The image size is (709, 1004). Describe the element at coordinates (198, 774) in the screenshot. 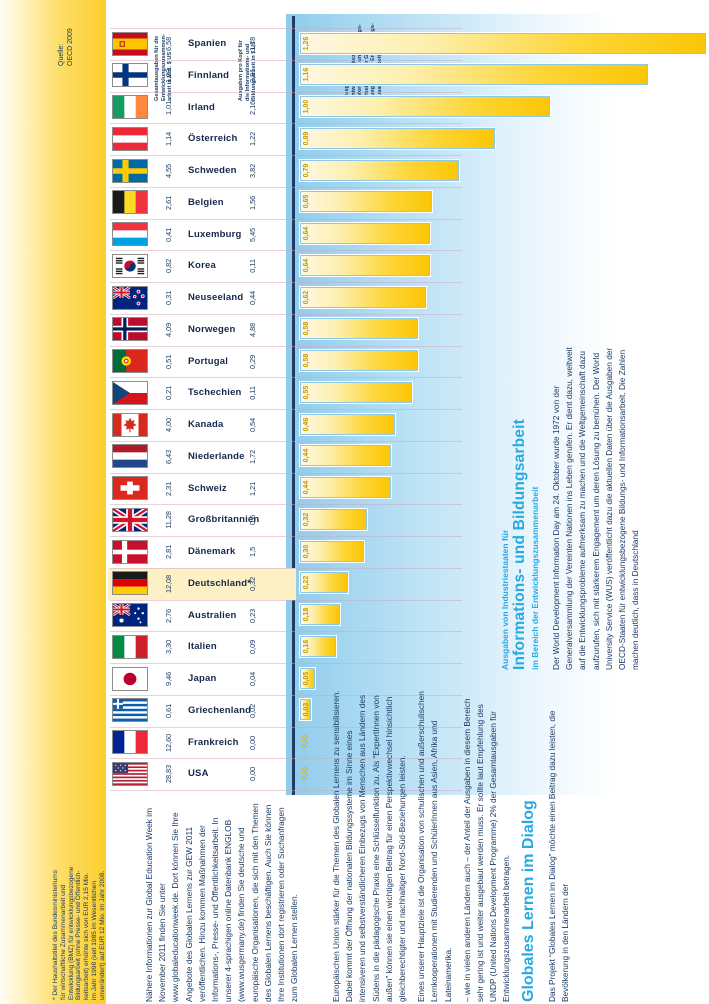

I see `country-name: USA` at that location.